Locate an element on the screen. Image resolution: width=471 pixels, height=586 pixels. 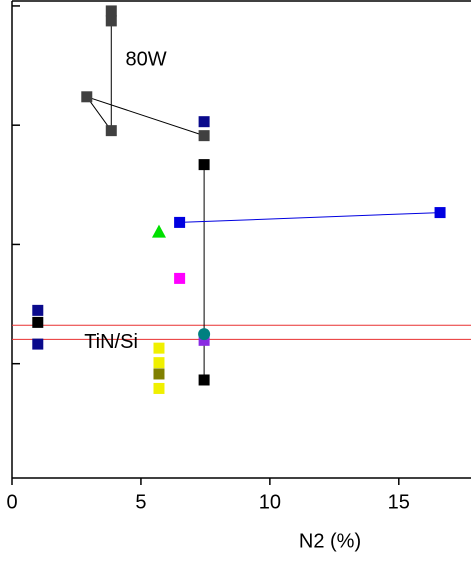
x-tick-label: 15 is located at coordinates (399, 502).